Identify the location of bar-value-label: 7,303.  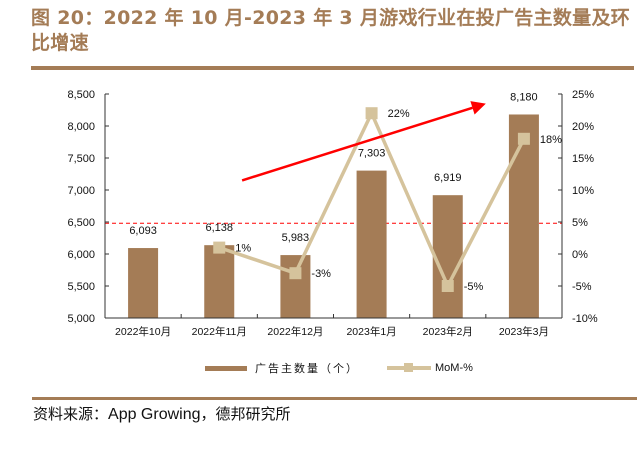
(372, 154).